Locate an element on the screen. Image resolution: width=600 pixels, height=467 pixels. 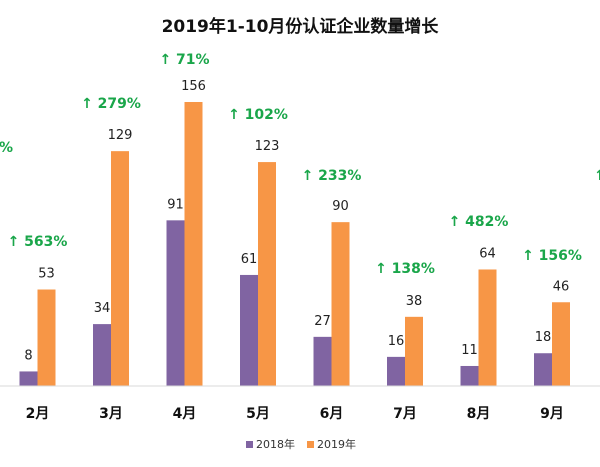
growth-label-cat-9: ↑ is located at coordinates (597, 176).